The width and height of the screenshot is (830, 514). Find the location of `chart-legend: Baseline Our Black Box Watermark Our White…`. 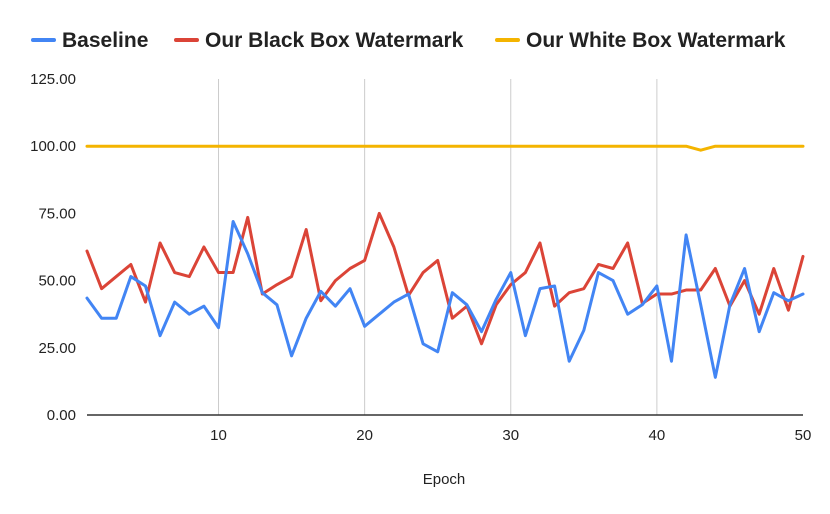

chart-legend: Baseline Our Black Box Watermark Our White… is located at coordinates (408, 40).